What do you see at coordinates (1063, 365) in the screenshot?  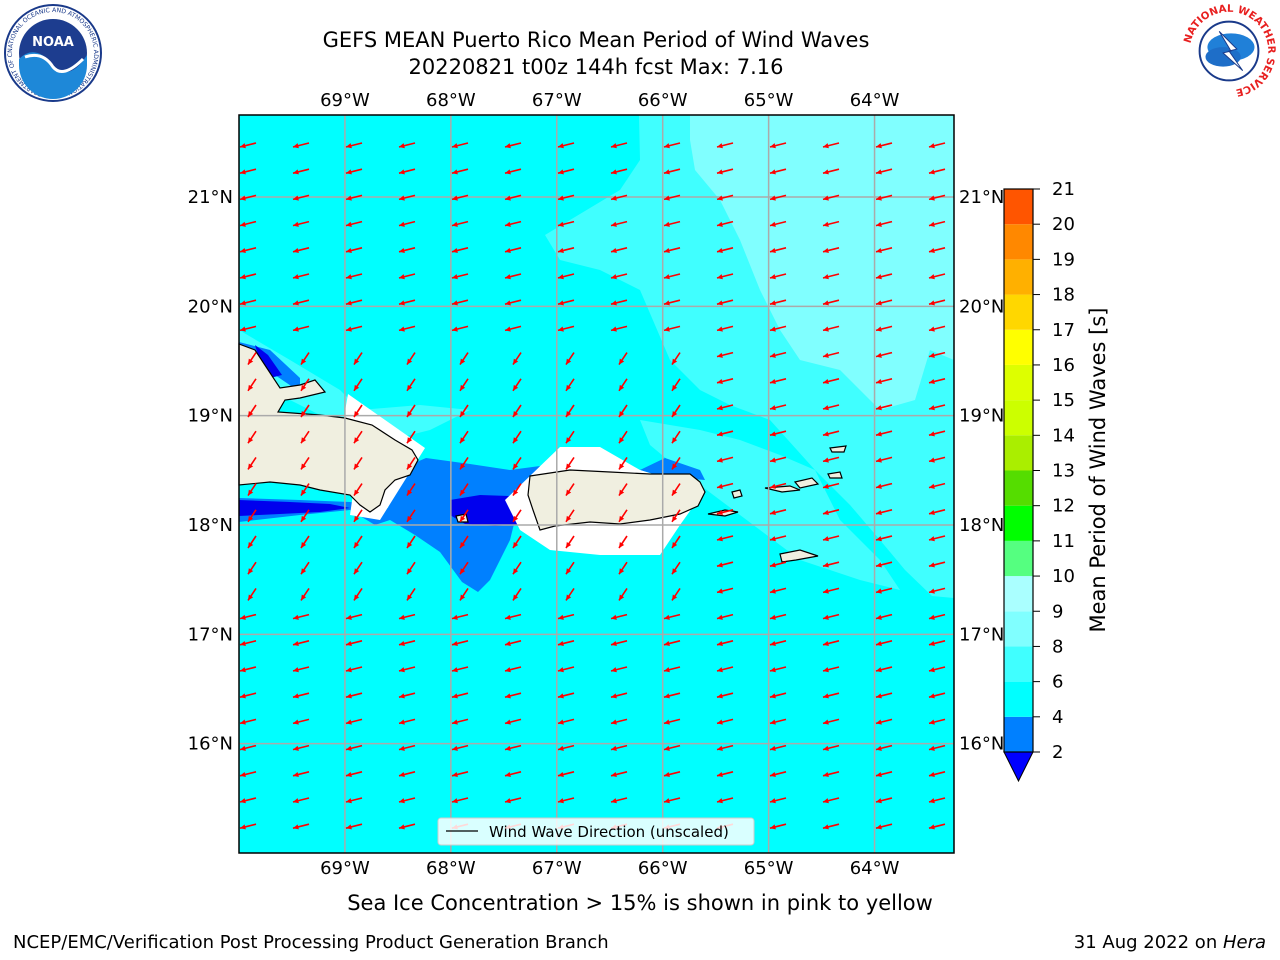 I see `colorbar-tick-label: 16` at bounding box center [1063, 365].